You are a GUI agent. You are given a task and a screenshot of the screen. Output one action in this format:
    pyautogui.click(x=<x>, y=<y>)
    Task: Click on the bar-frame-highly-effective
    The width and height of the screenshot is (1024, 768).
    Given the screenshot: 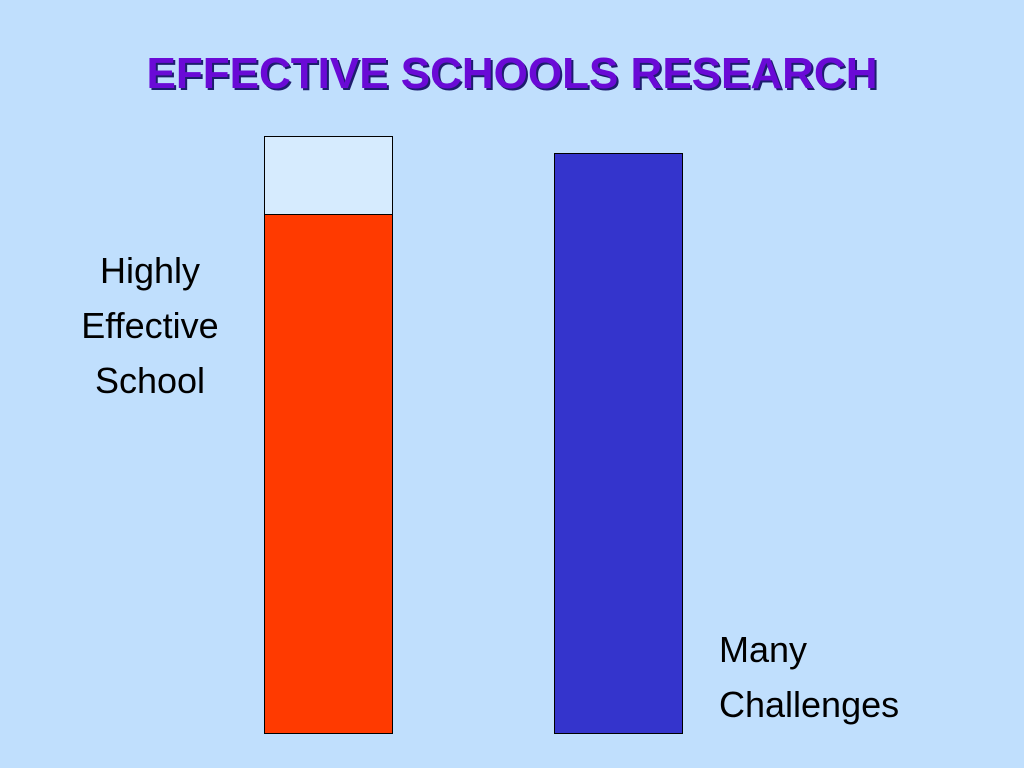 What is the action you would take?
    pyautogui.click(x=328, y=435)
    